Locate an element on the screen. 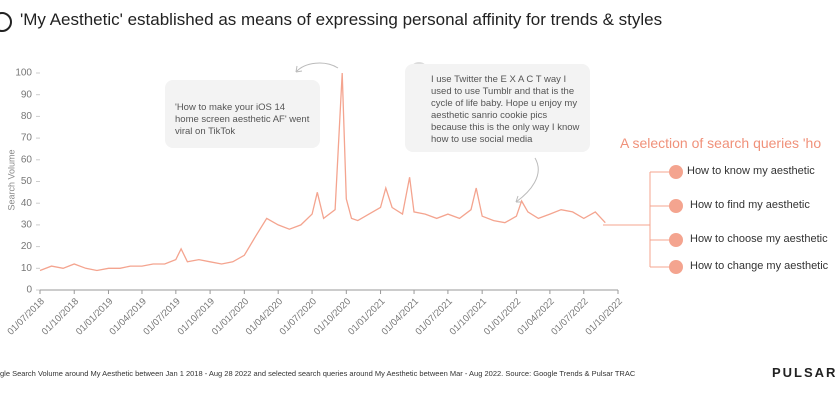 The image size is (840, 400). title-icon is located at coordinates (6, 22).